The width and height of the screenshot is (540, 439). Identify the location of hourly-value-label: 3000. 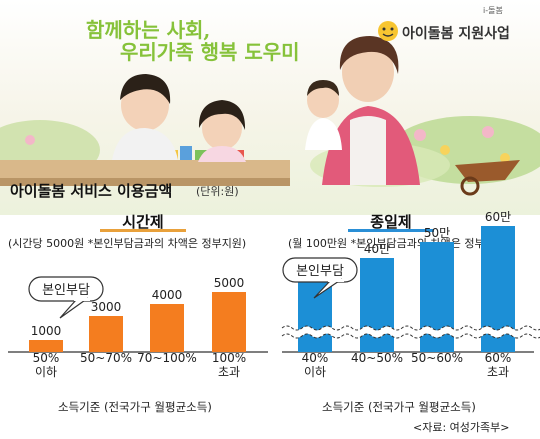
(106, 307).